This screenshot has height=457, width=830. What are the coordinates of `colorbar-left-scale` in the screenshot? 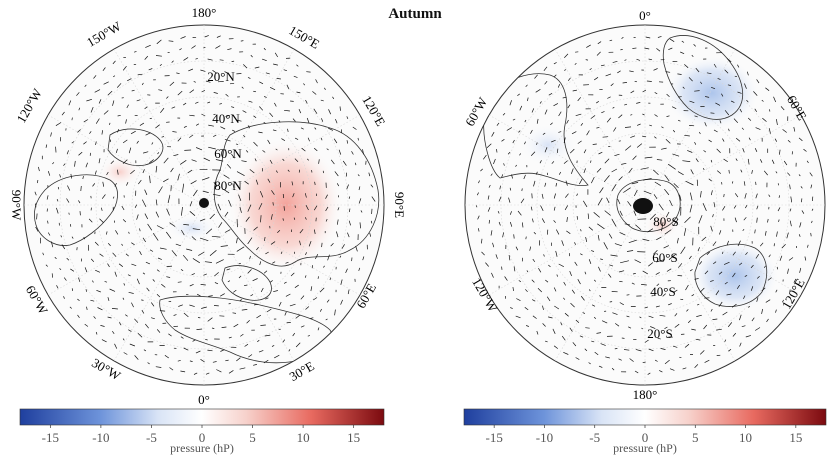 It's located at (202, 417).